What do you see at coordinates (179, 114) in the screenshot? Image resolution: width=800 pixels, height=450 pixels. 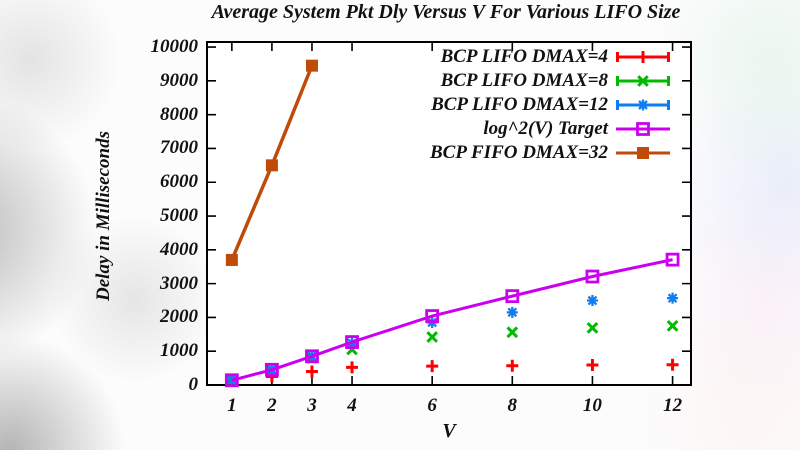 I see `y-tick-label: 8000` at bounding box center [179, 114].